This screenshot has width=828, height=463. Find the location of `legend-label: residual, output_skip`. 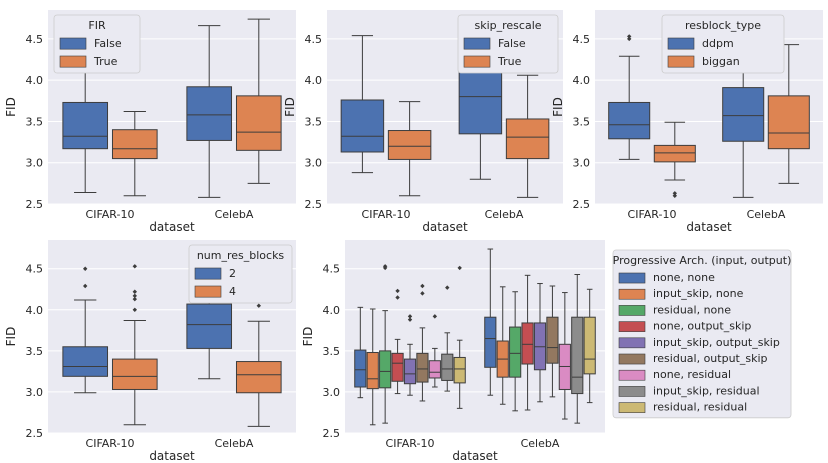

legend-label: residual, output_skip is located at coordinates (710, 358).